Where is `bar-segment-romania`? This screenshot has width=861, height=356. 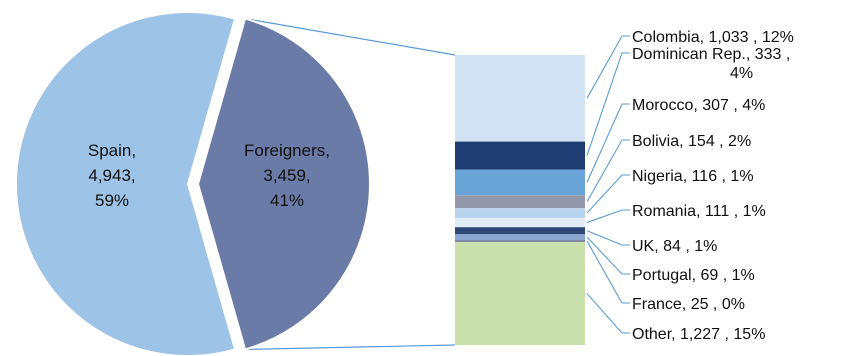 bar-segment-romania is located at coordinates (520, 222).